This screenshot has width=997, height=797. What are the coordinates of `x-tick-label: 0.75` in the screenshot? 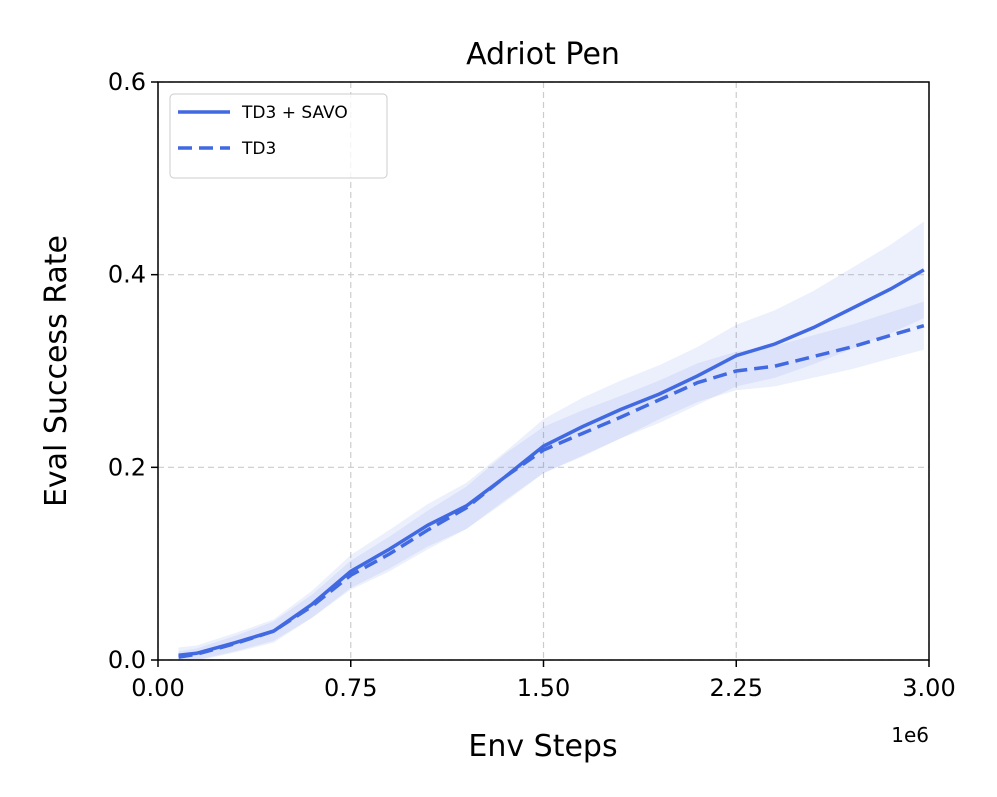 It's located at (350, 688).